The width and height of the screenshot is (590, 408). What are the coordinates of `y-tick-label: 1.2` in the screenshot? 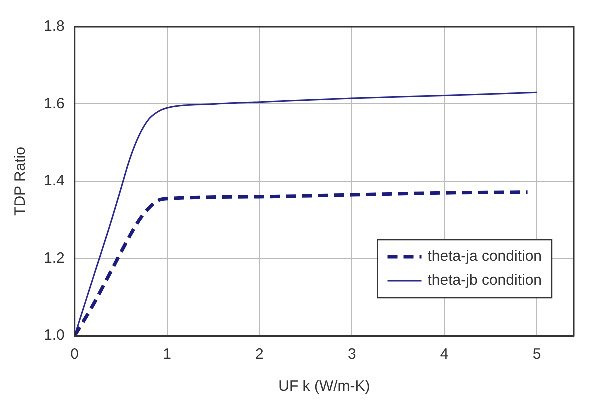 It's located at (54, 258).